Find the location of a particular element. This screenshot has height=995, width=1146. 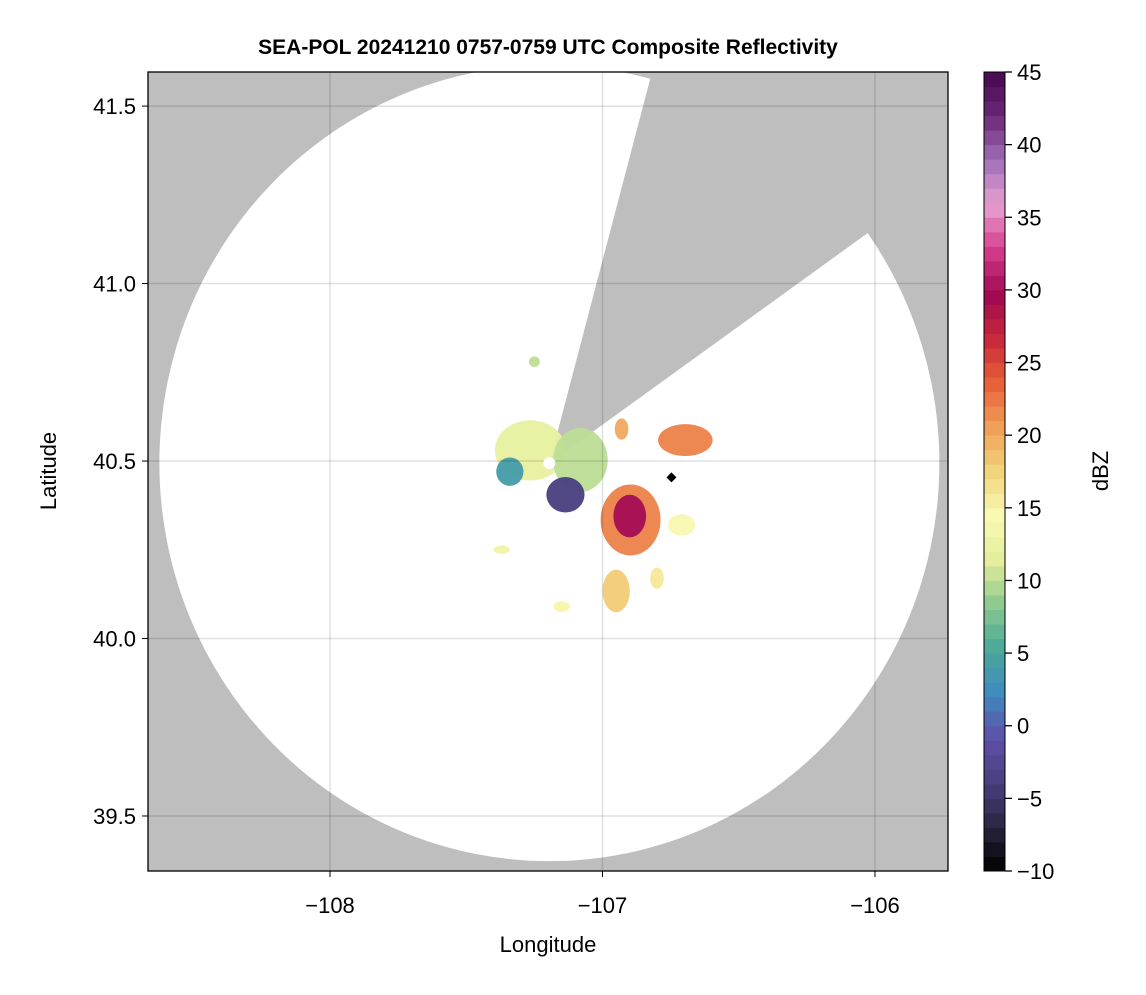

y-tick-label: 41.0 is located at coordinates (114, 284).